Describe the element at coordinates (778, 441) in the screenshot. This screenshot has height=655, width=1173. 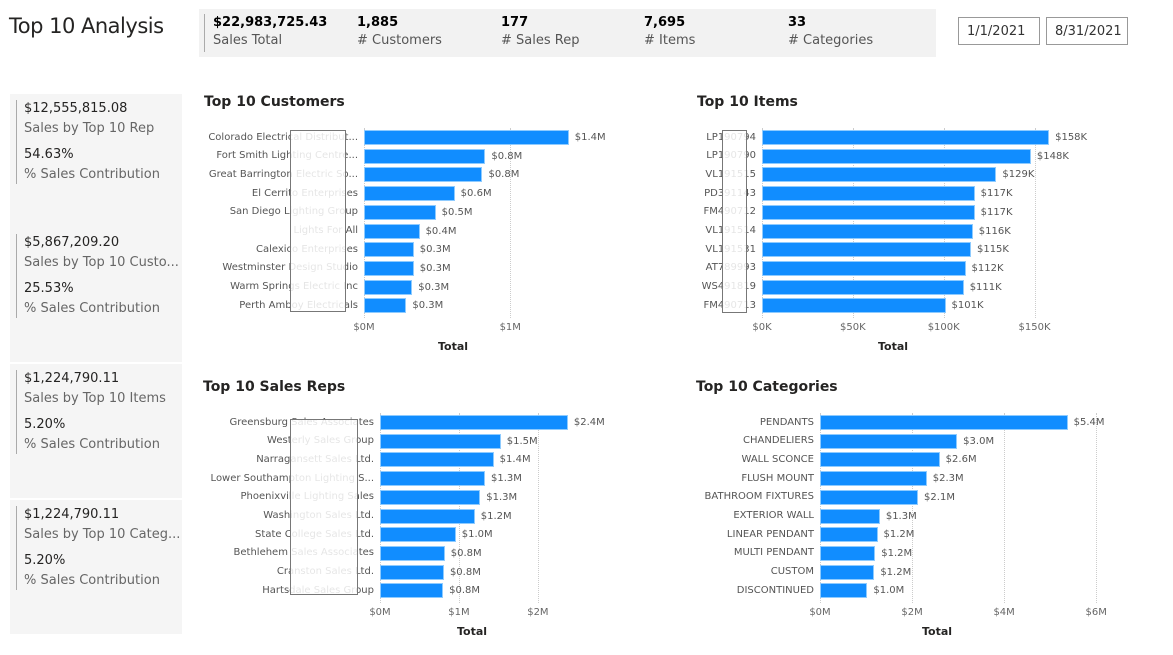
I see `category-label: CHANDELIERS` at that location.